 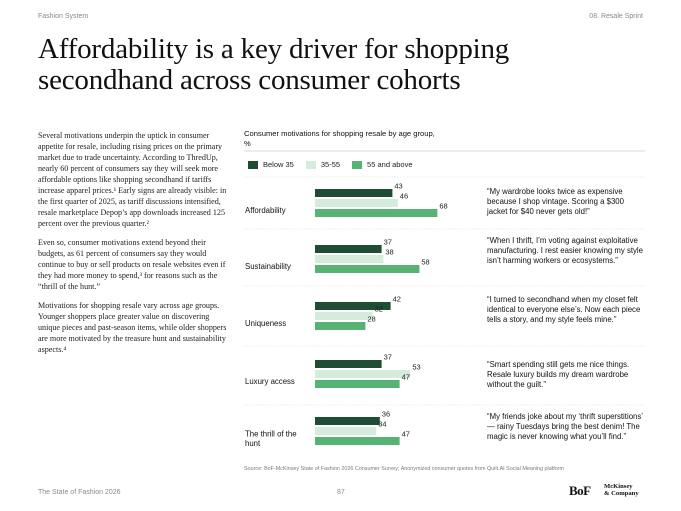 What do you see at coordinates (341, 492) in the screenshot?
I see `page-number: 87` at bounding box center [341, 492].